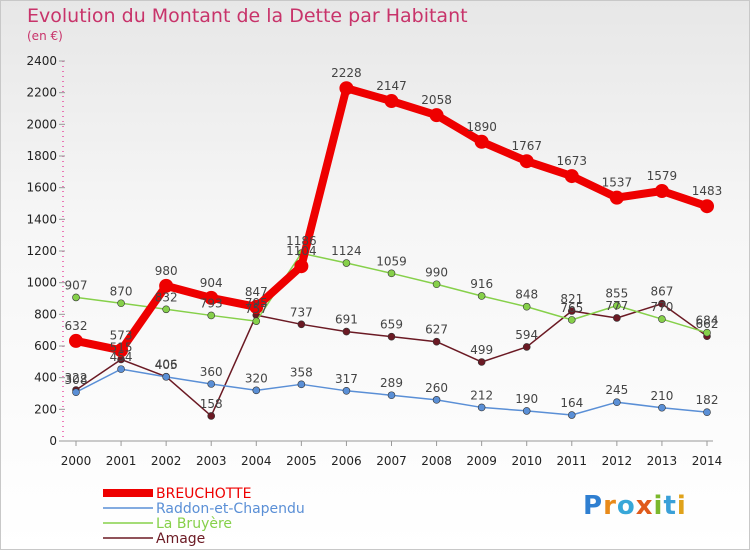 The width and height of the screenshot is (750, 550). What do you see at coordinates (617, 183) in the screenshot?
I see `data-label: 1537` at bounding box center [617, 183].